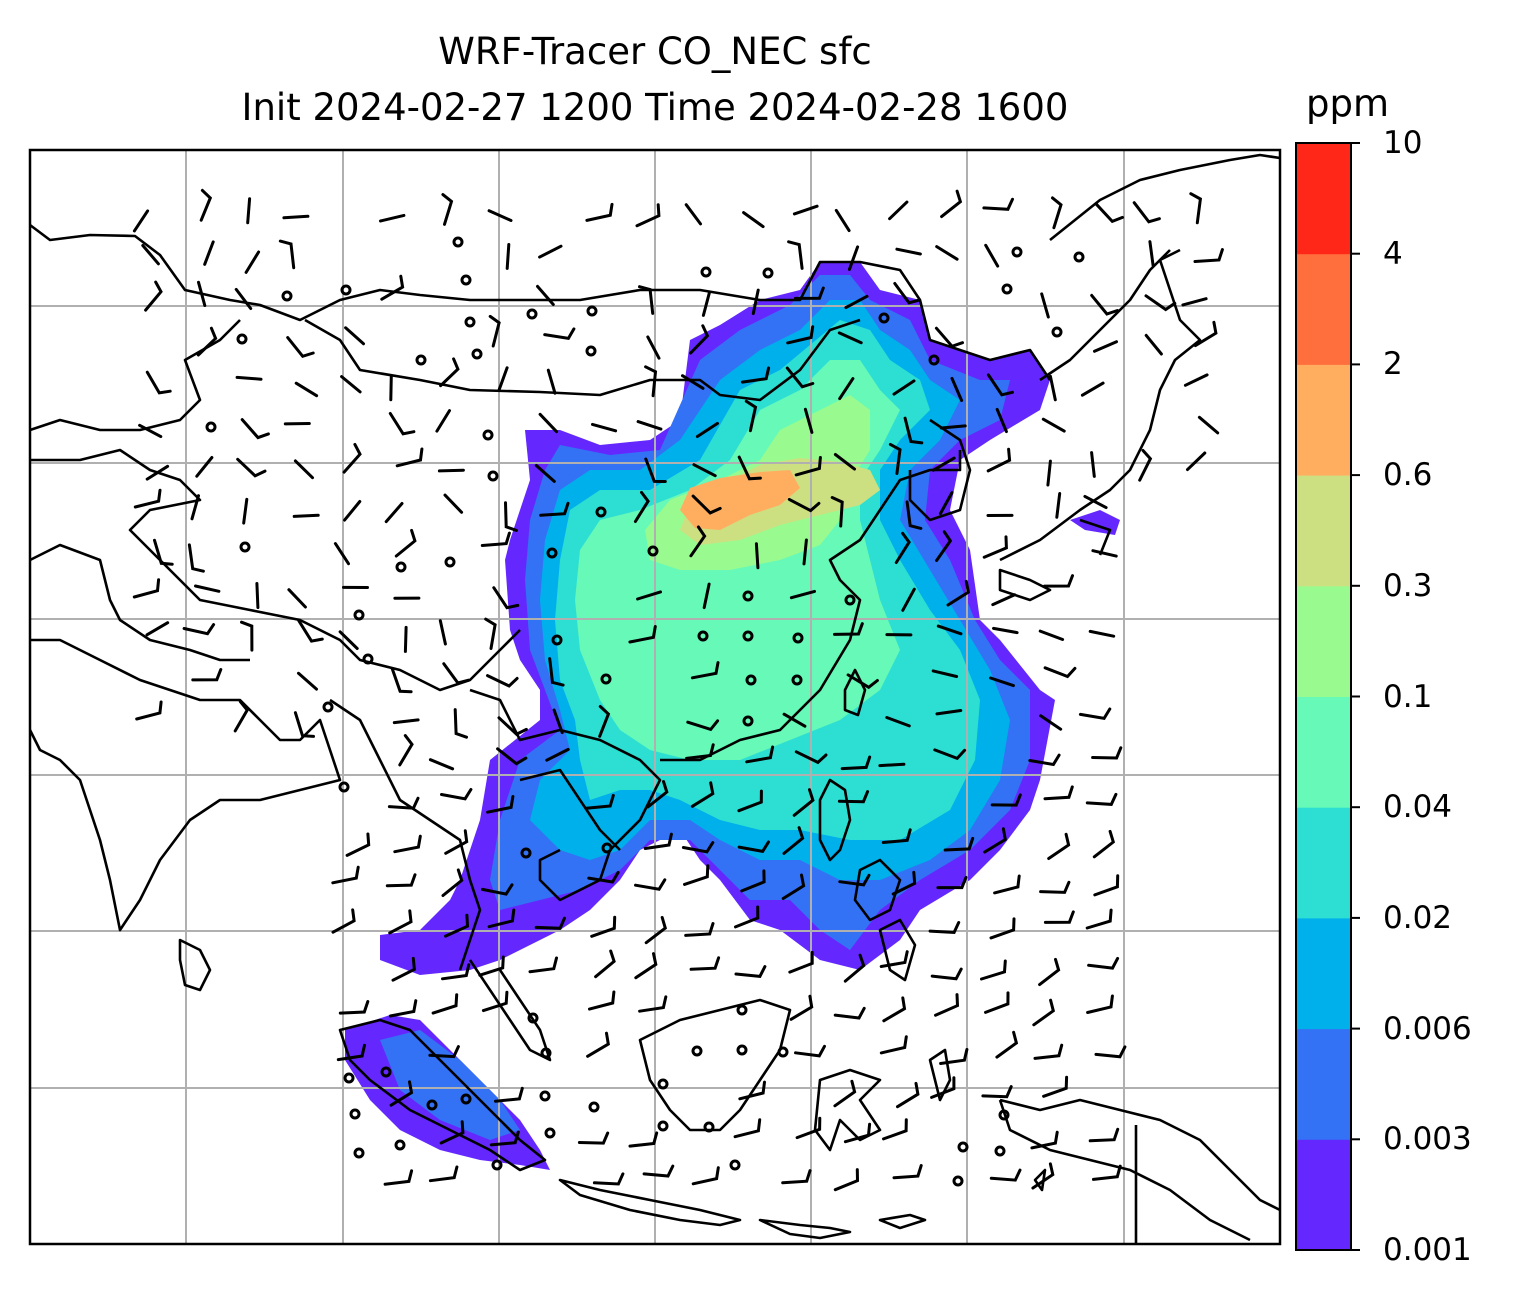 This screenshot has height=1306, width=1528. I want to click on contour-fill-0.003-south, so click(450, 1085).